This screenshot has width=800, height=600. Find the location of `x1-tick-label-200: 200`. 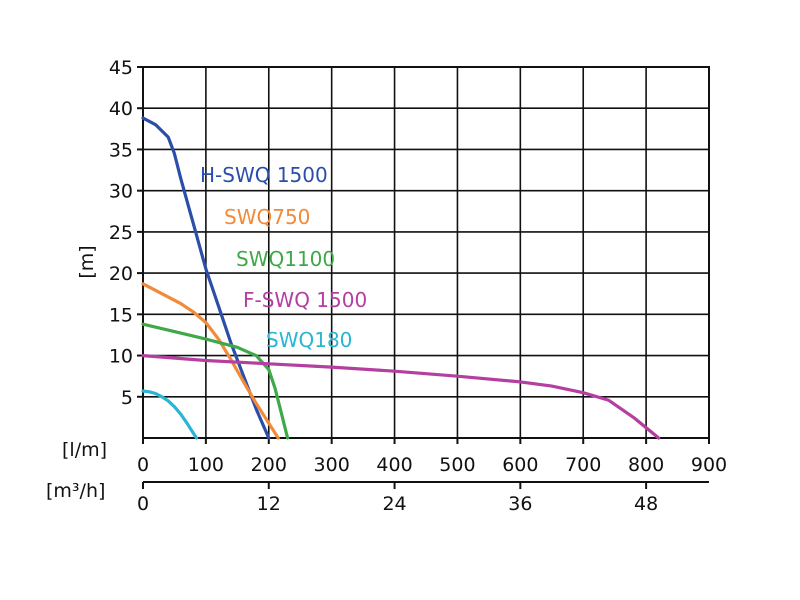

x1-tick-label-200: 200 is located at coordinates (269, 465).